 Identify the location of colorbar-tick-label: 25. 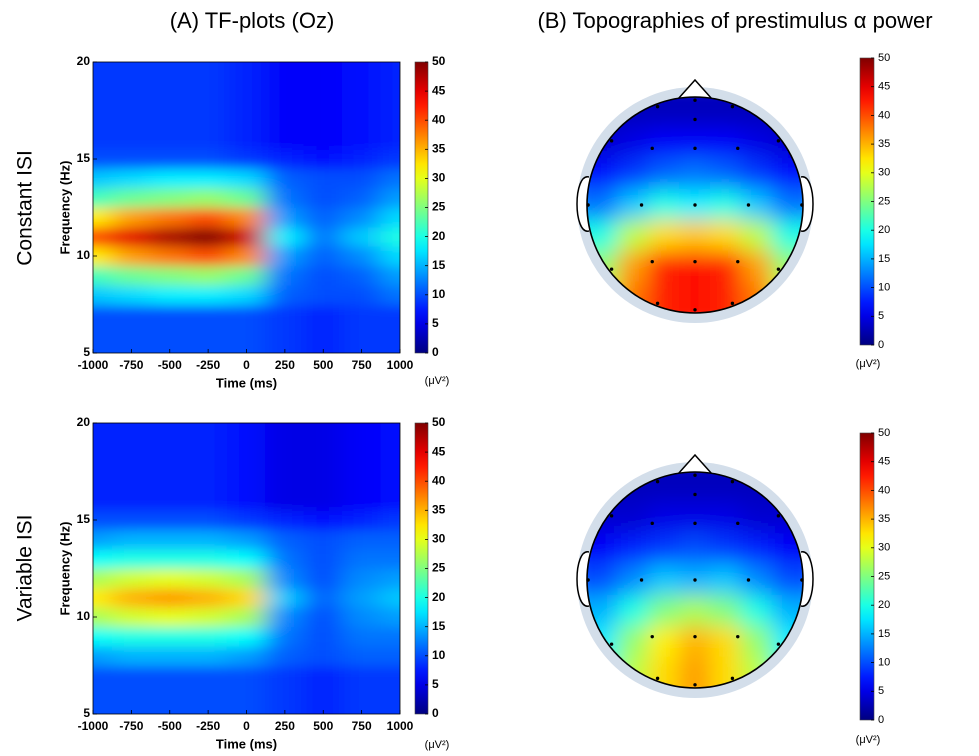
(439, 568).